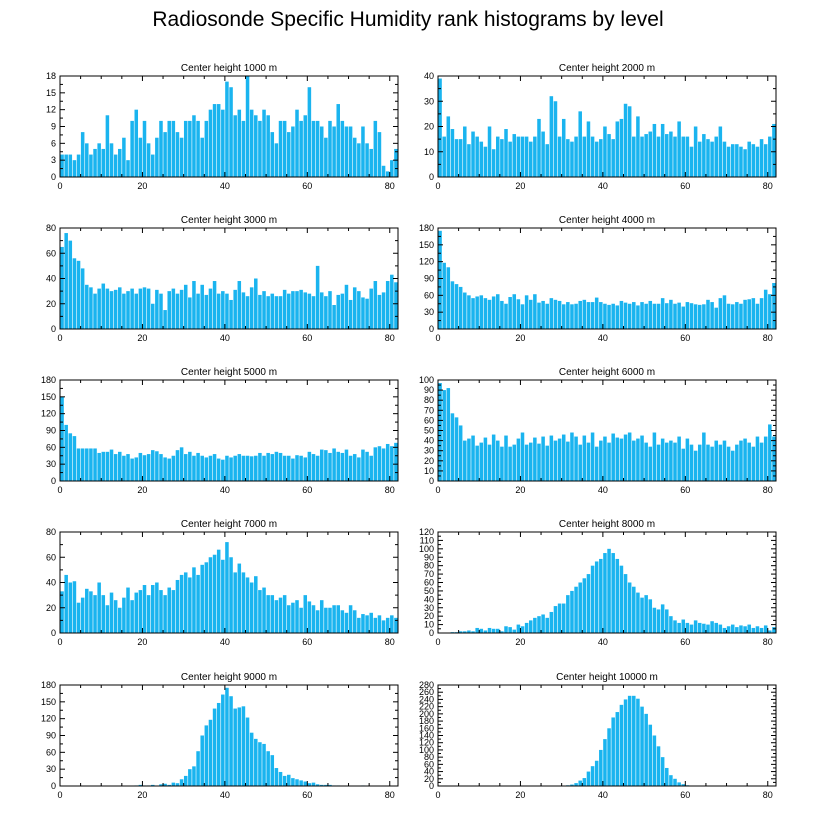 Image resolution: width=816 pixels, height=824 pixels. What do you see at coordinates (429, 557) in the screenshot?
I see `y-tick-label: 90` at bounding box center [429, 557].